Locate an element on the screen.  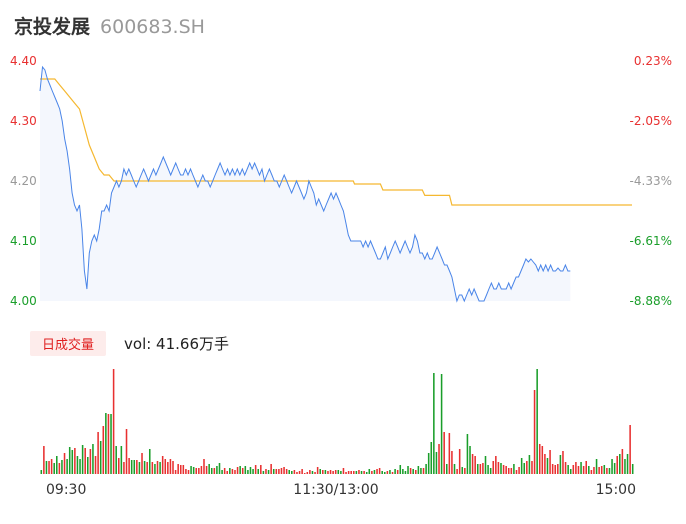
y-tick-pct-label: 0.23% is located at coordinates (653, 61).